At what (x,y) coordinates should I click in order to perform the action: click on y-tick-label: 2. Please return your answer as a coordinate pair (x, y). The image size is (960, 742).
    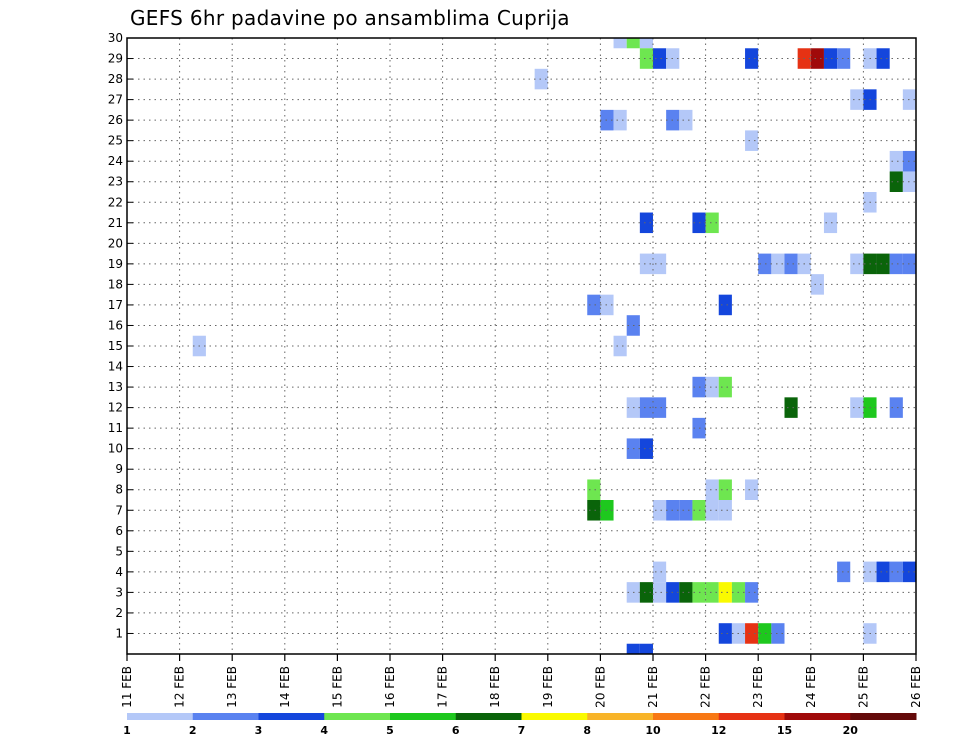
    Looking at the image, I should click on (119, 613).